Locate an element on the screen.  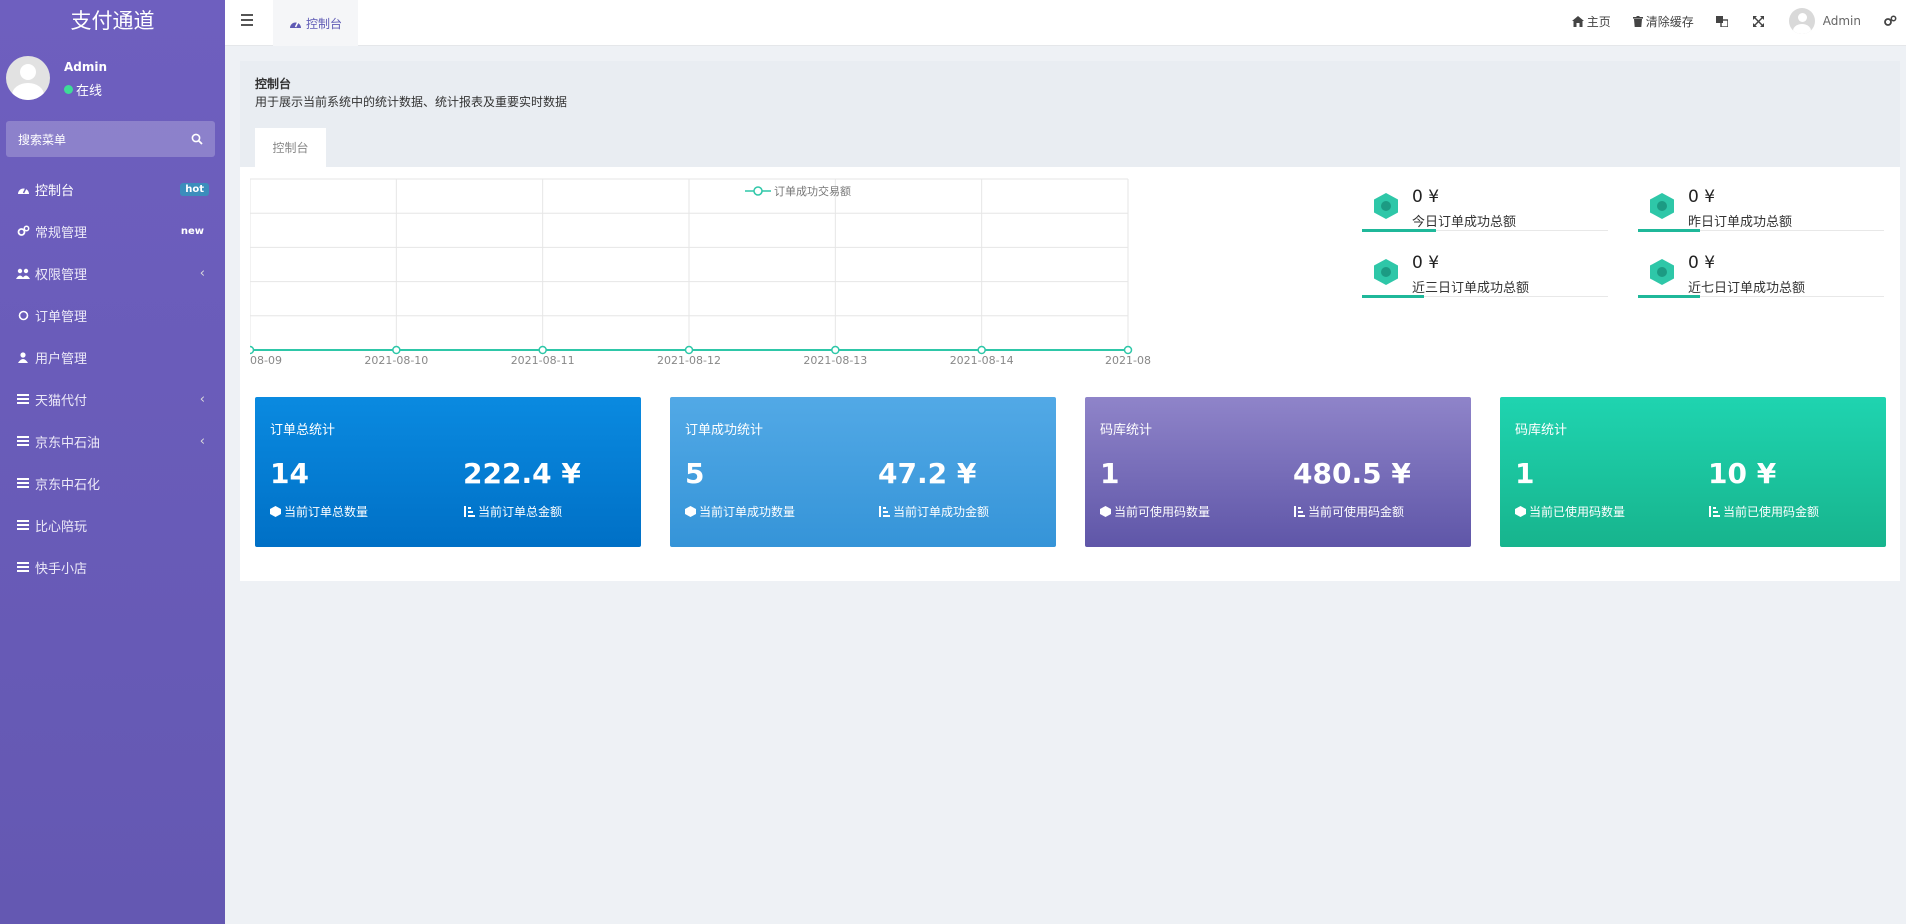
chart-legend: 订单成功交易额 is located at coordinates (798, 191).